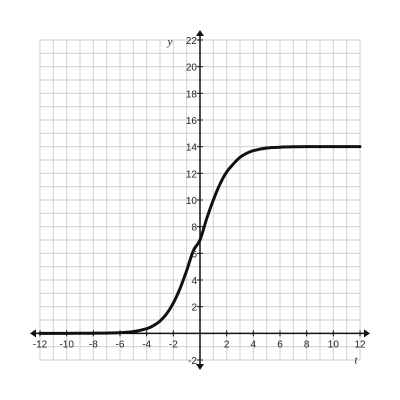 The height and width of the screenshot is (400, 400). I want to click on y-axis-label: y, so click(170, 42).